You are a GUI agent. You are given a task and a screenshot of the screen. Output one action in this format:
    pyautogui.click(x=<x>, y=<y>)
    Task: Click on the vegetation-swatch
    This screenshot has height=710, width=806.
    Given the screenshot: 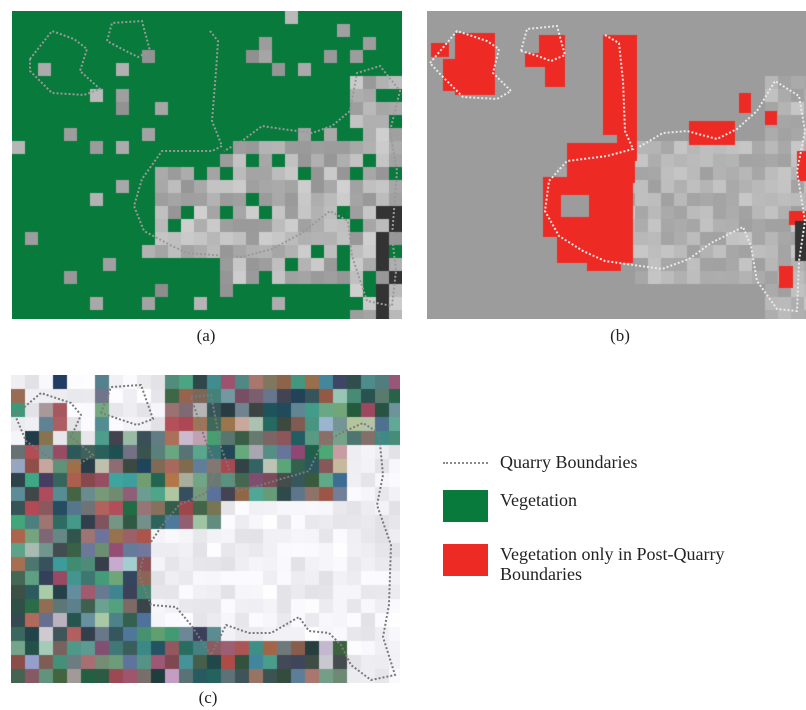 What is the action you would take?
    pyautogui.click(x=465, y=506)
    